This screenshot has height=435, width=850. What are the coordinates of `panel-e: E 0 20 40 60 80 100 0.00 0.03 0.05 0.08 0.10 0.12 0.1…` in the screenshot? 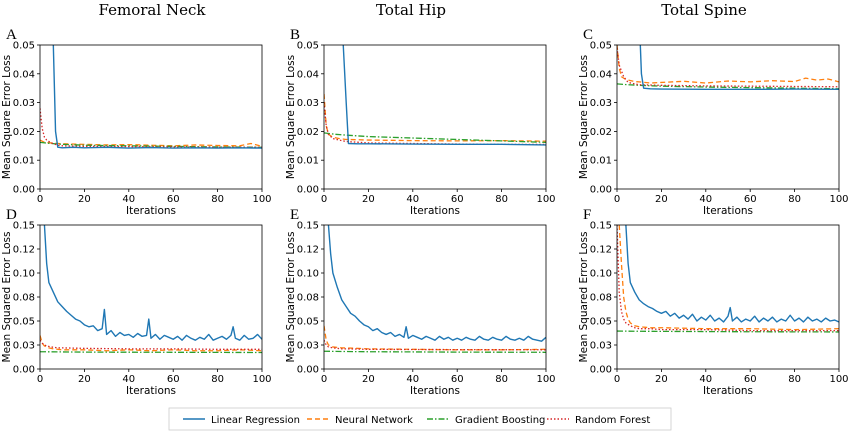 It's located at (420, 302).